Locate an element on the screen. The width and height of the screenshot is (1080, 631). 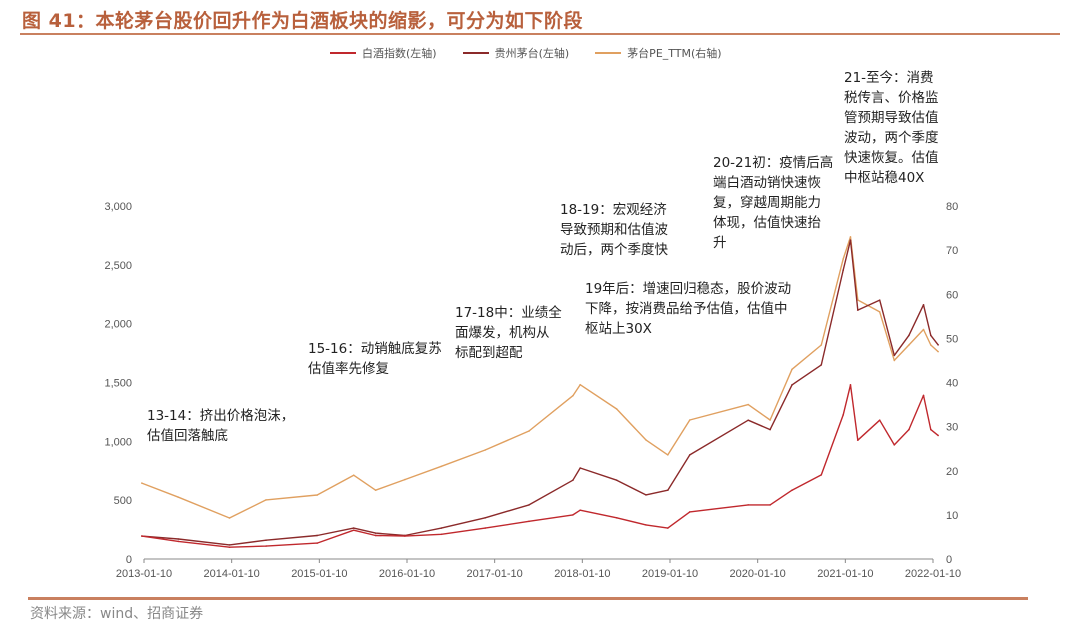
annotation-20-21: 20-21初：疫情后高 端白酒动销快速恢 复，穿越周期能力 体现，估值快速抬 升 is located at coordinates (773, 203).